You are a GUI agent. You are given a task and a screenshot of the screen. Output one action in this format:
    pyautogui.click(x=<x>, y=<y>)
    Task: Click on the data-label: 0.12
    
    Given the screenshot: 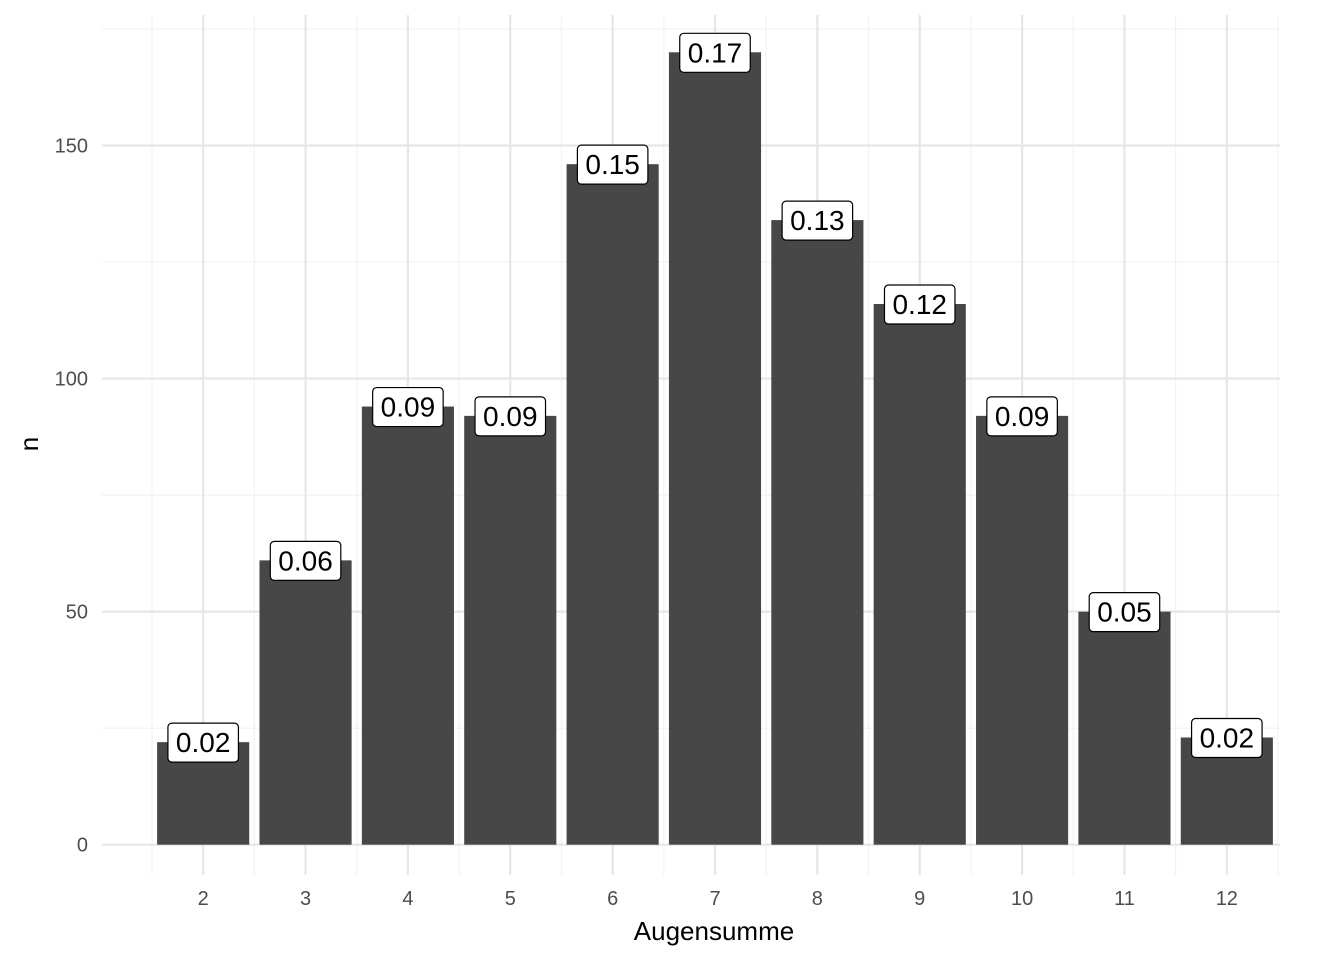 What is the action you would take?
    pyautogui.click(x=919, y=304)
    